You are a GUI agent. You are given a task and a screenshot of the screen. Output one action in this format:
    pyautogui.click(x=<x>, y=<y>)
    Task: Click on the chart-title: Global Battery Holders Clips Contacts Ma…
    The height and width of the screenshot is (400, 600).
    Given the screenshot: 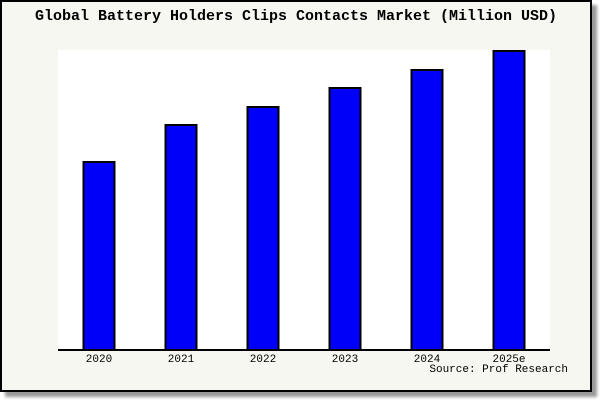 What is the action you would take?
    pyautogui.click(x=296, y=16)
    